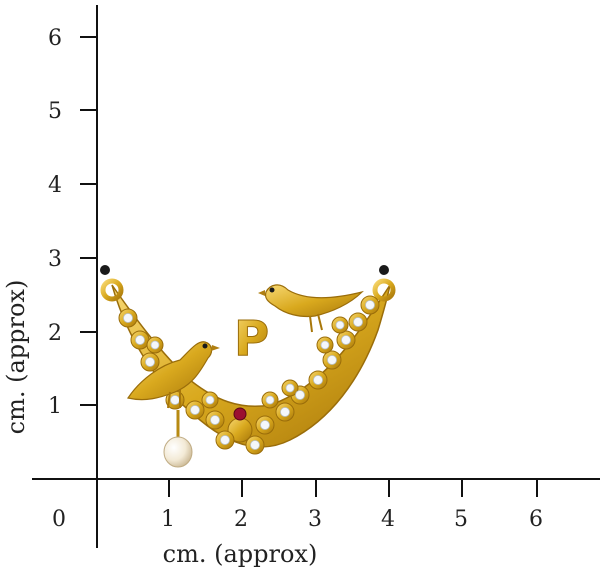  What do you see at coordinates (461, 519) in the screenshot?
I see `x-tick-label: 5` at bounding box center [461, 519].